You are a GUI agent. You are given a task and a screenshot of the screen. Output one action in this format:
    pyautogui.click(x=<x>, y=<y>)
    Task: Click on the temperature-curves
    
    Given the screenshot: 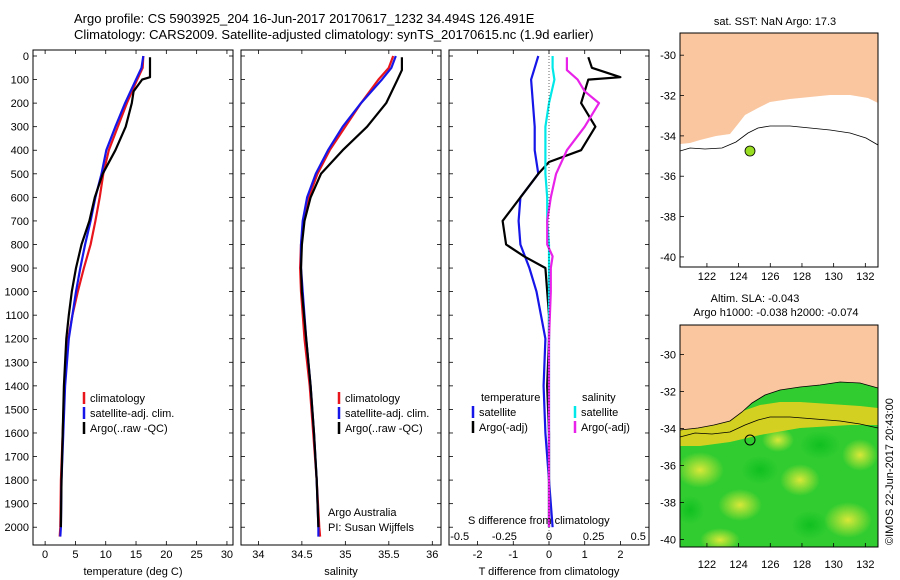 What is the action you would take?
    pyautogui.click(x=105, y=296)
    